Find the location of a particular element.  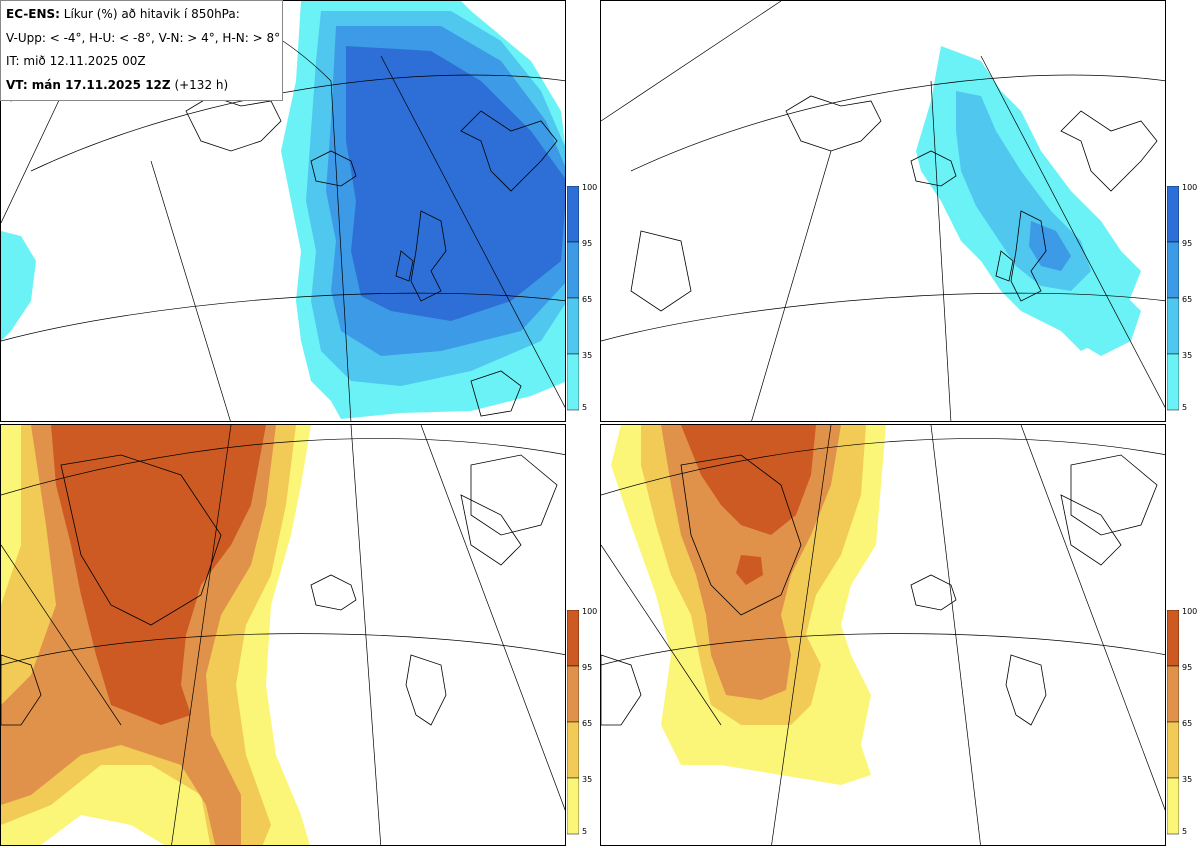

colorbar-cold-4-svg is located at coordinates (573, 298).